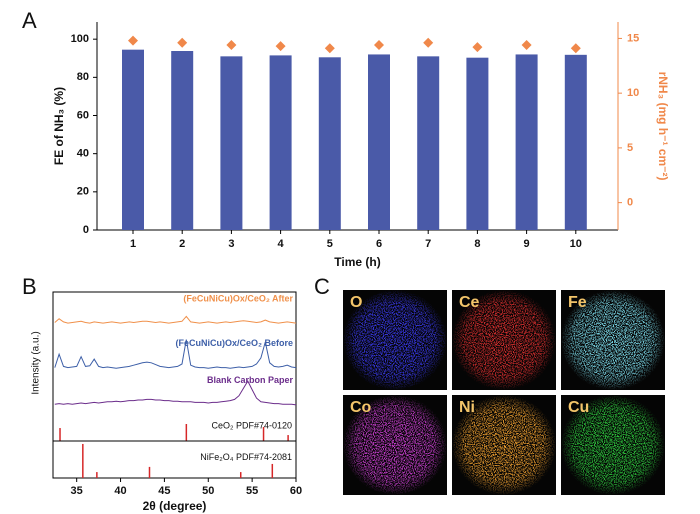 This screenshot has height=514, width=700. Describe the element at coordinates (175, 506) in the screenshot. I see `x-axis-title: 2θ (degree)` at that location.